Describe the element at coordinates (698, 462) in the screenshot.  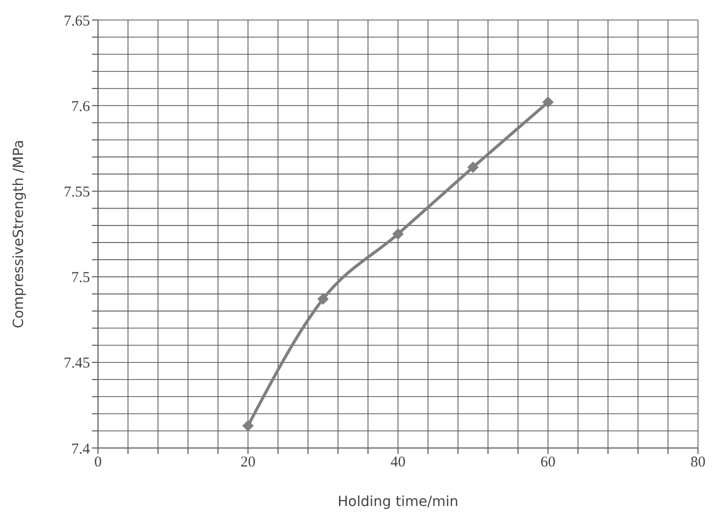
I see `x-tick-label: 80` at that location.